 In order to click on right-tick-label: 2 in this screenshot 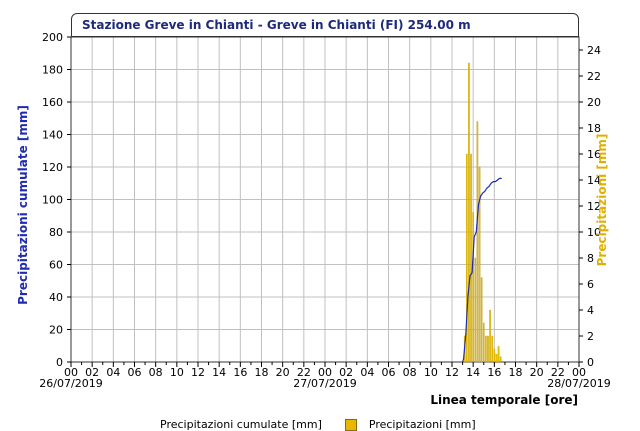, I will do `click(590, 336)`.